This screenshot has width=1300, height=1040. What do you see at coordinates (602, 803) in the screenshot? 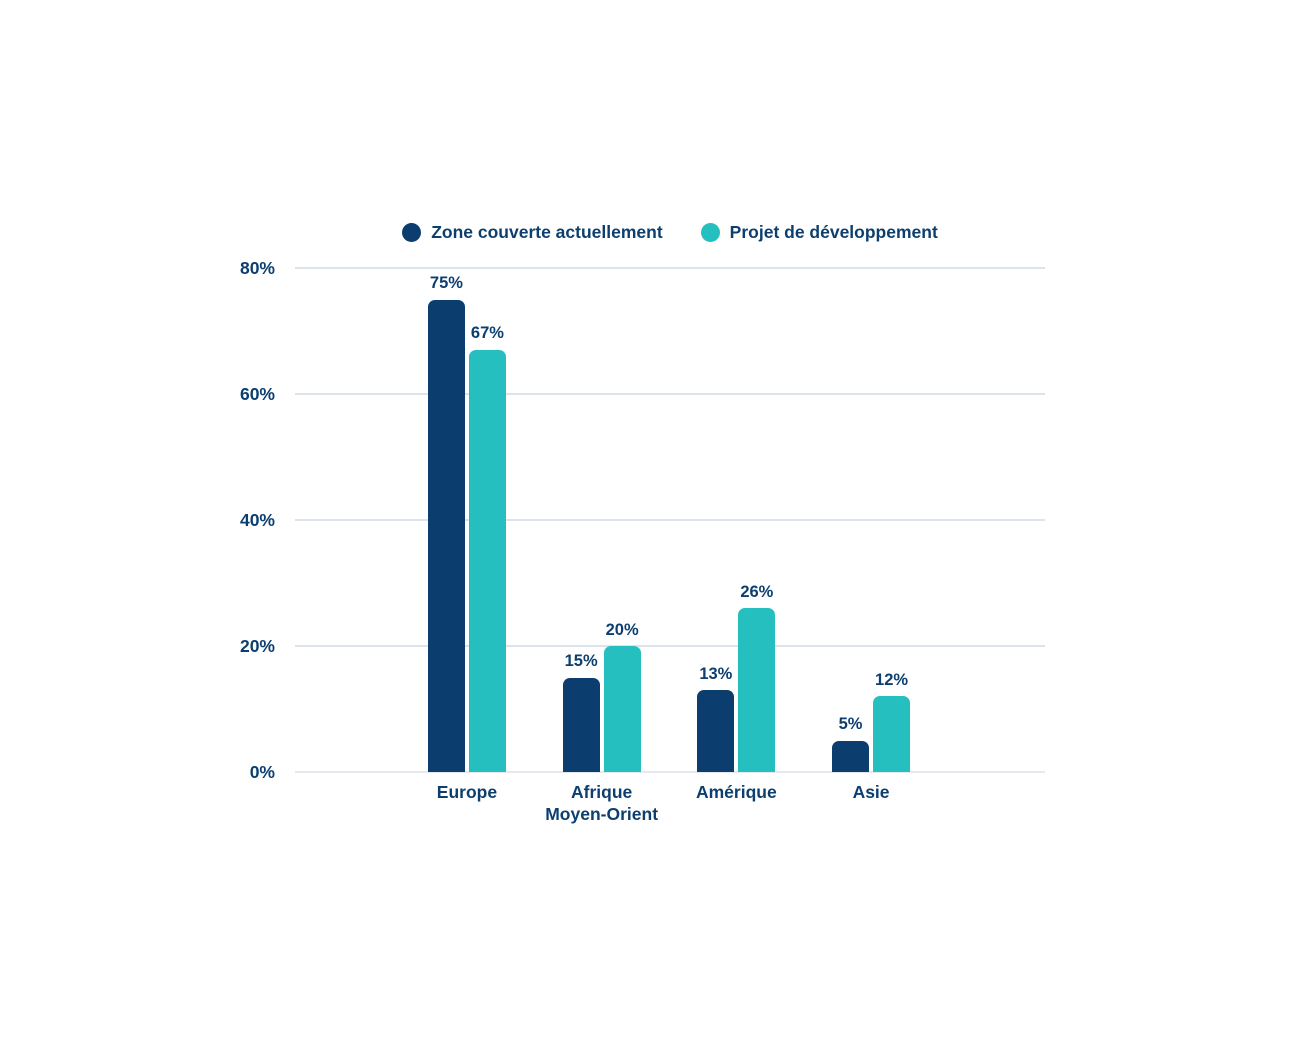
I see `x-category-label-afrique-moyen-orient: Afrique Moyen-Orient` at bounding box center [602, 803].